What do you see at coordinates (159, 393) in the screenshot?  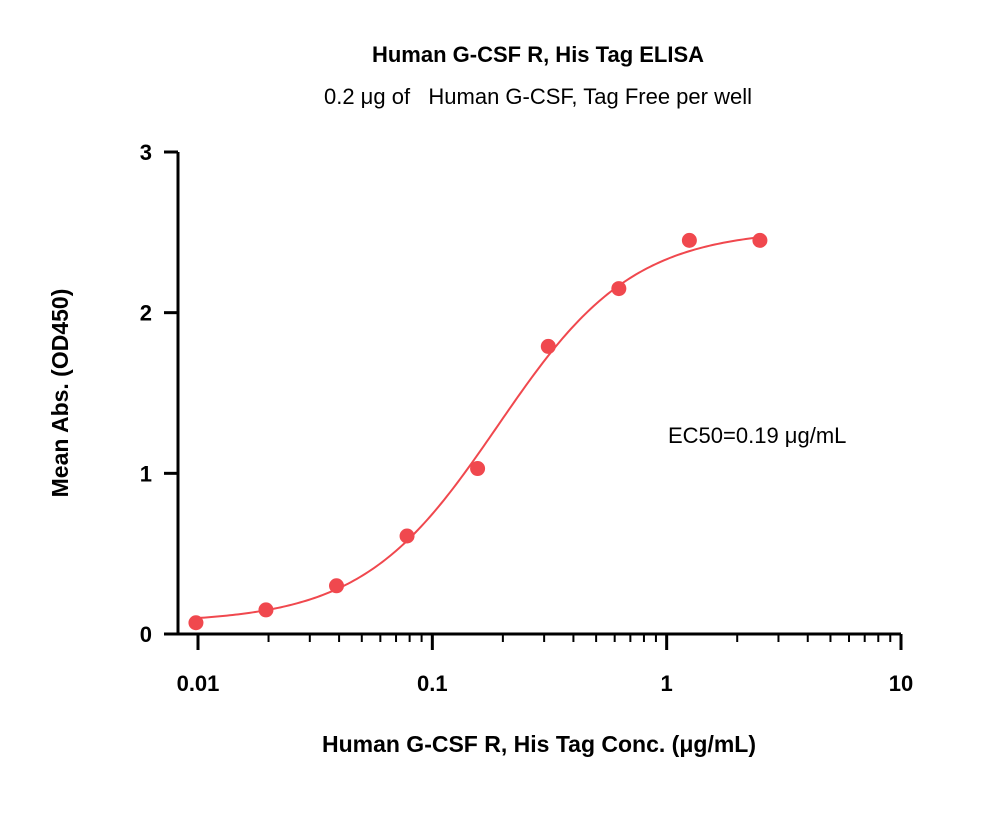 I see `y-ticks: 0 1 2 3` at bounding box center [159, 393].